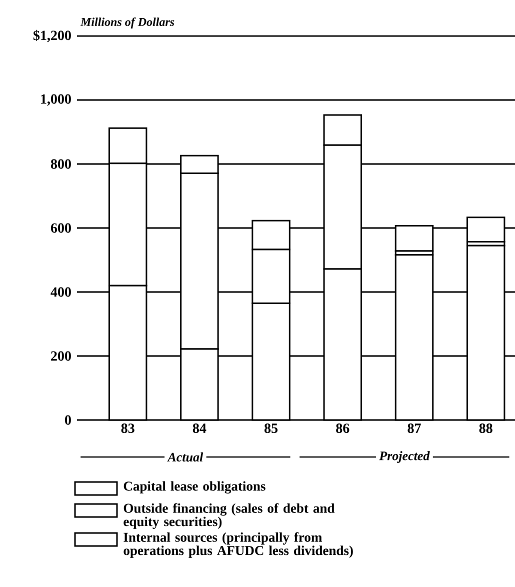 This screenshot has height=587, width=515. What do you see at coordinates (52, 36) in the screenshot?
I see `y-tick-label: $1,200` at bounding box center [52, 36].